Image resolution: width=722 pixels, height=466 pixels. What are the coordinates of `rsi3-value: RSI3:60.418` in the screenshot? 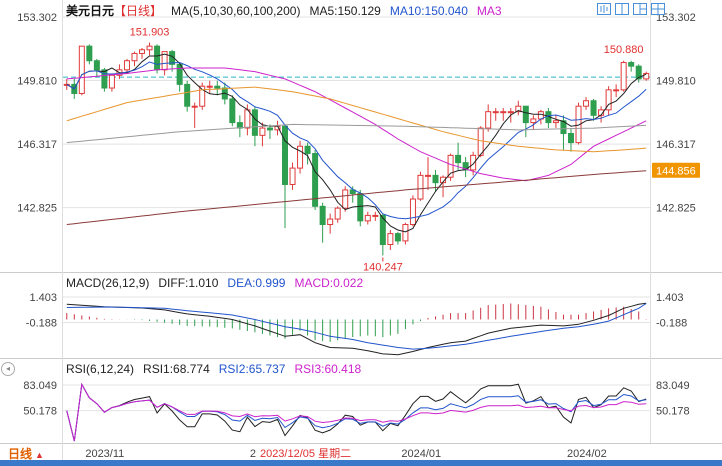 It's located at (328, 369).